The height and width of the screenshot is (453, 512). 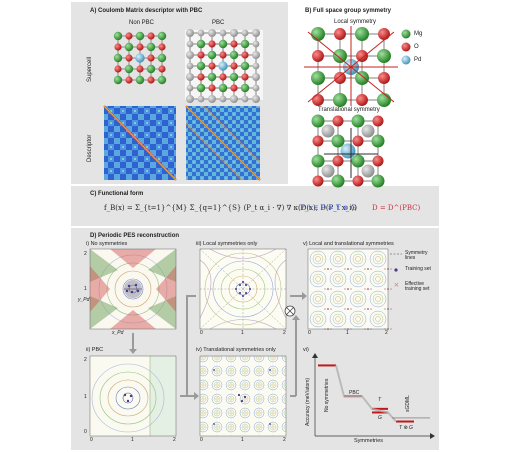 I want to click on pes-pbc, so click(x=133, y=396).